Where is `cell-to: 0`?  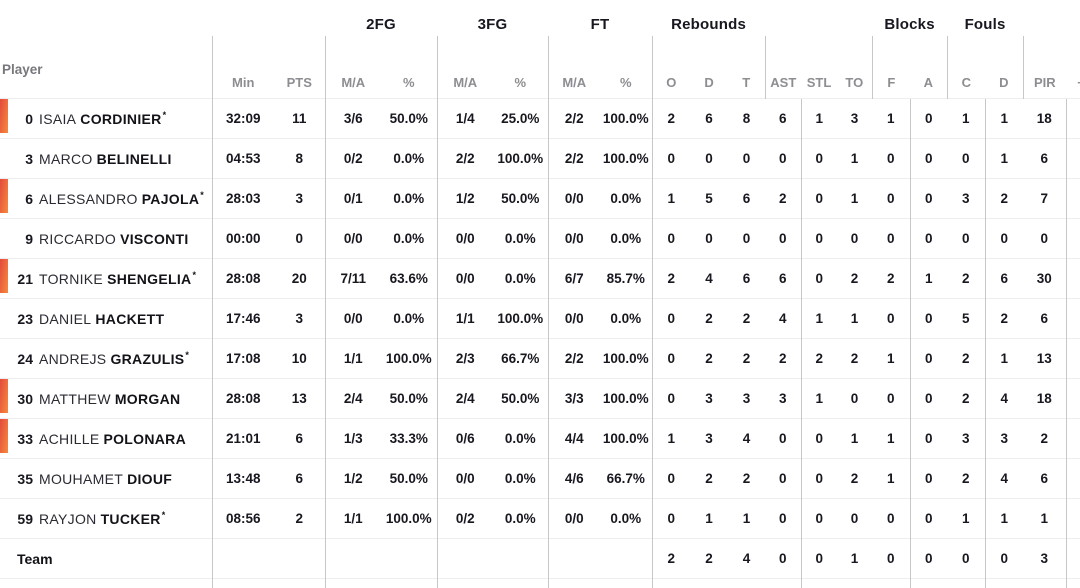 cell-to: 0 is located at coordinates (855, 238).